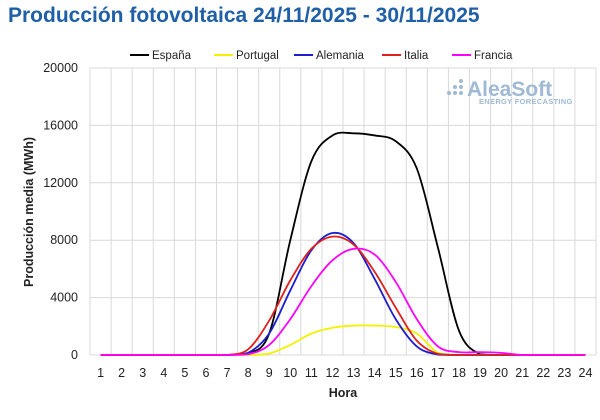 The width and height of the screenshot is (600, 420). What do you see at coordinates (493, 56) in the screenshot?
I see `legend-label: Francia` at bounding box center [493, 56].